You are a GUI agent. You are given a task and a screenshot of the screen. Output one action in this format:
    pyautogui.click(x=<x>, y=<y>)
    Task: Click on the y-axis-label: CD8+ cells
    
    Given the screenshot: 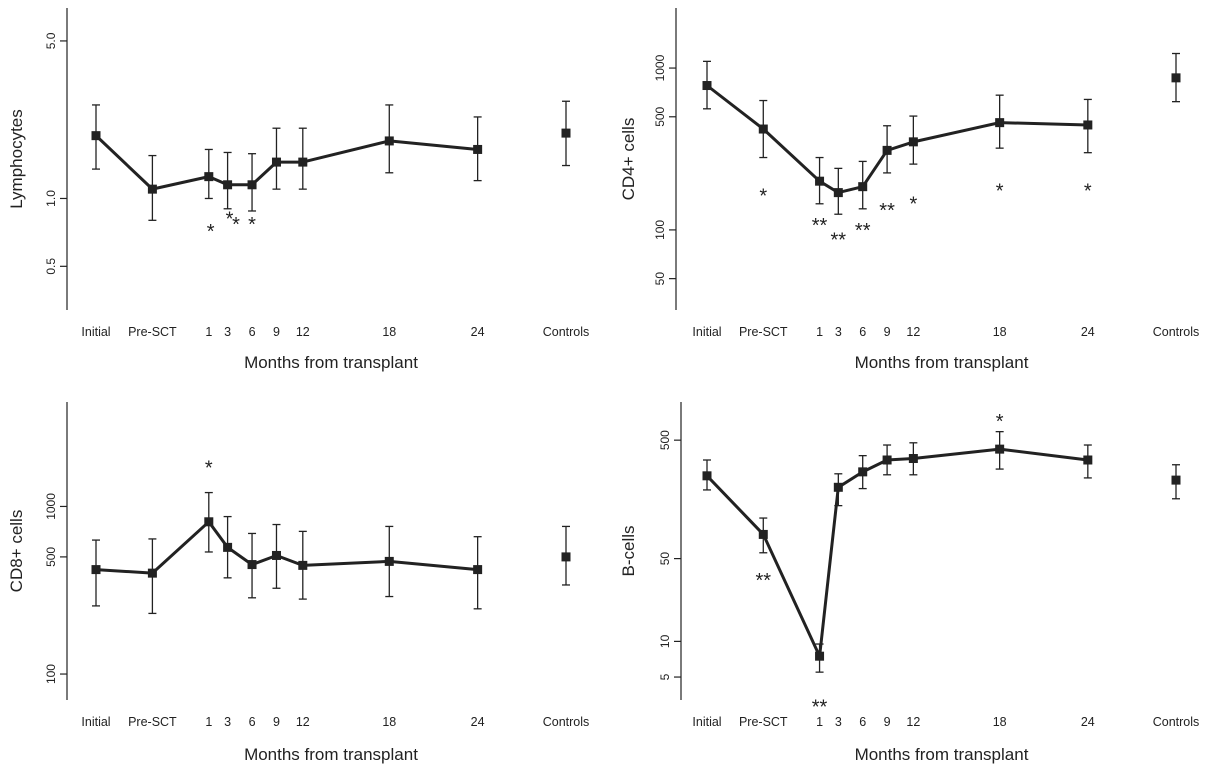 What is the action you would take?
    pyautogui.click(x=16, y=551)
    